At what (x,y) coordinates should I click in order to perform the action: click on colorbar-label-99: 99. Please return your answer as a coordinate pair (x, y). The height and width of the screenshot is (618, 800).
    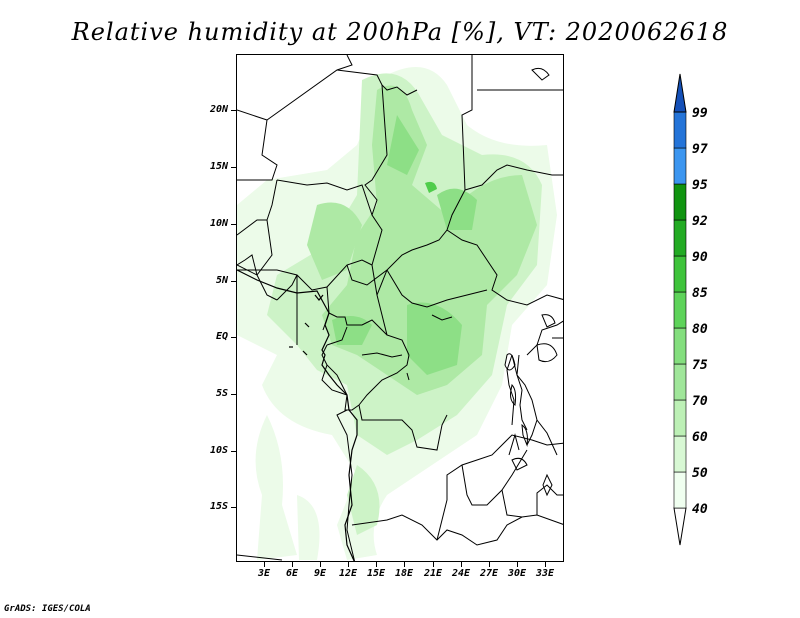
    Looking at the image, I should click on (700, 113).